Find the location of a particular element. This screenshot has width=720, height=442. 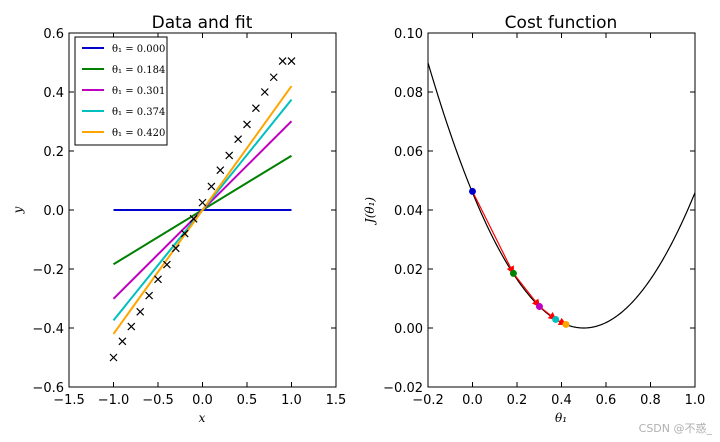

left-fit-lines is located at coordinates (202, 210).